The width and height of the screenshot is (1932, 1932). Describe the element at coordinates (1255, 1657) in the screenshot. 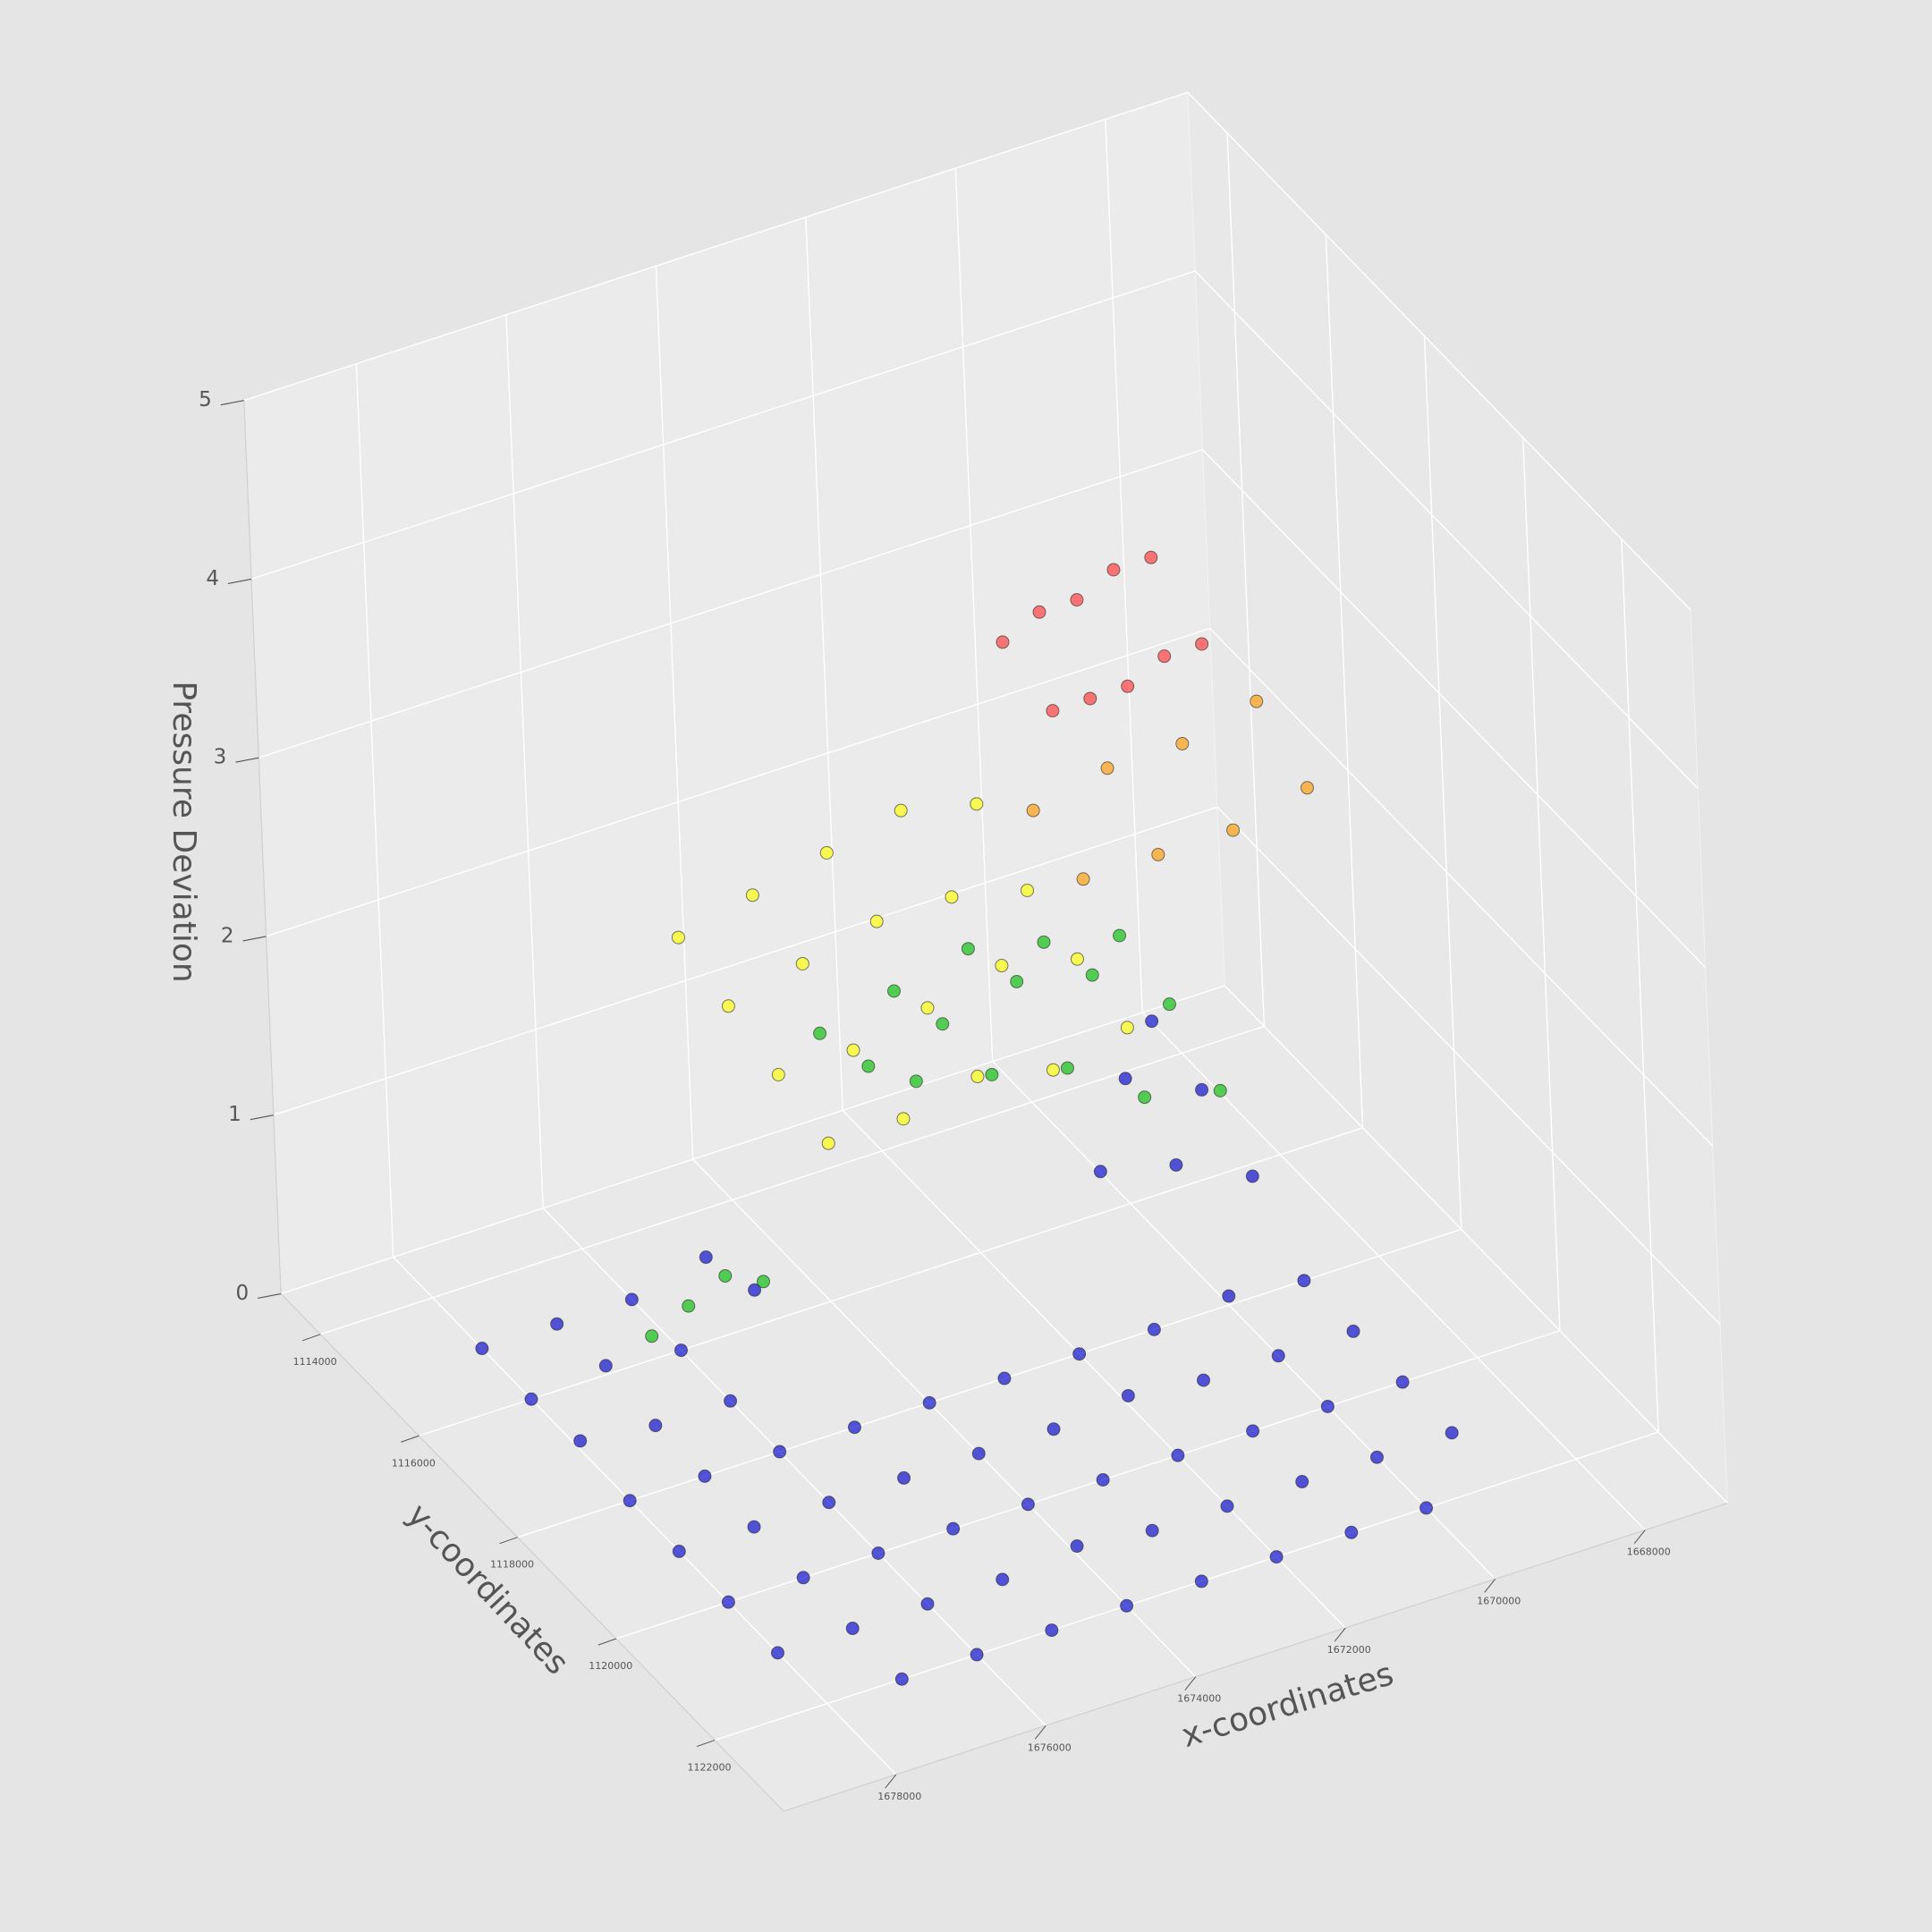

I see `axis-line` at that location.